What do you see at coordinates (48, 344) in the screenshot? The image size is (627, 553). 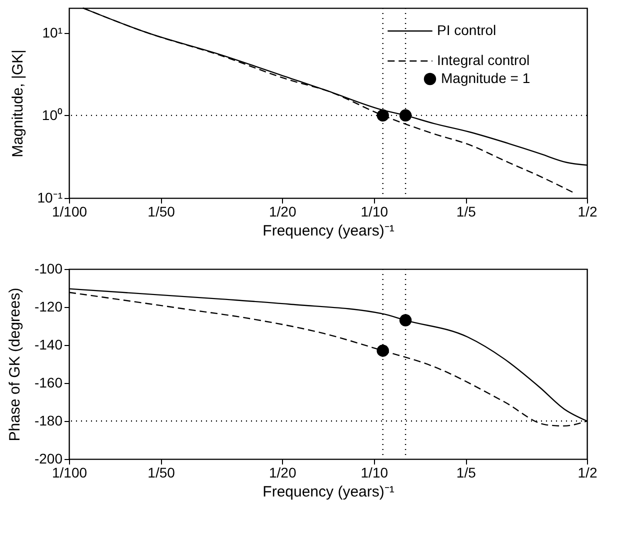 I see `y-tick-label: -140` at bounding box center [48, 344].